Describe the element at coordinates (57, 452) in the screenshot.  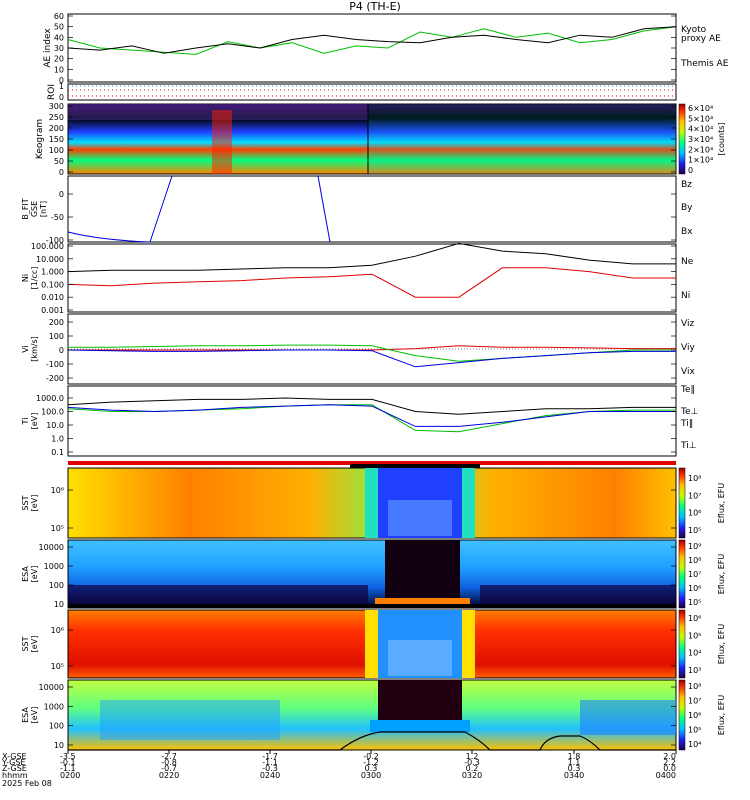
I see `ti-ytick: 0.1` at that location.